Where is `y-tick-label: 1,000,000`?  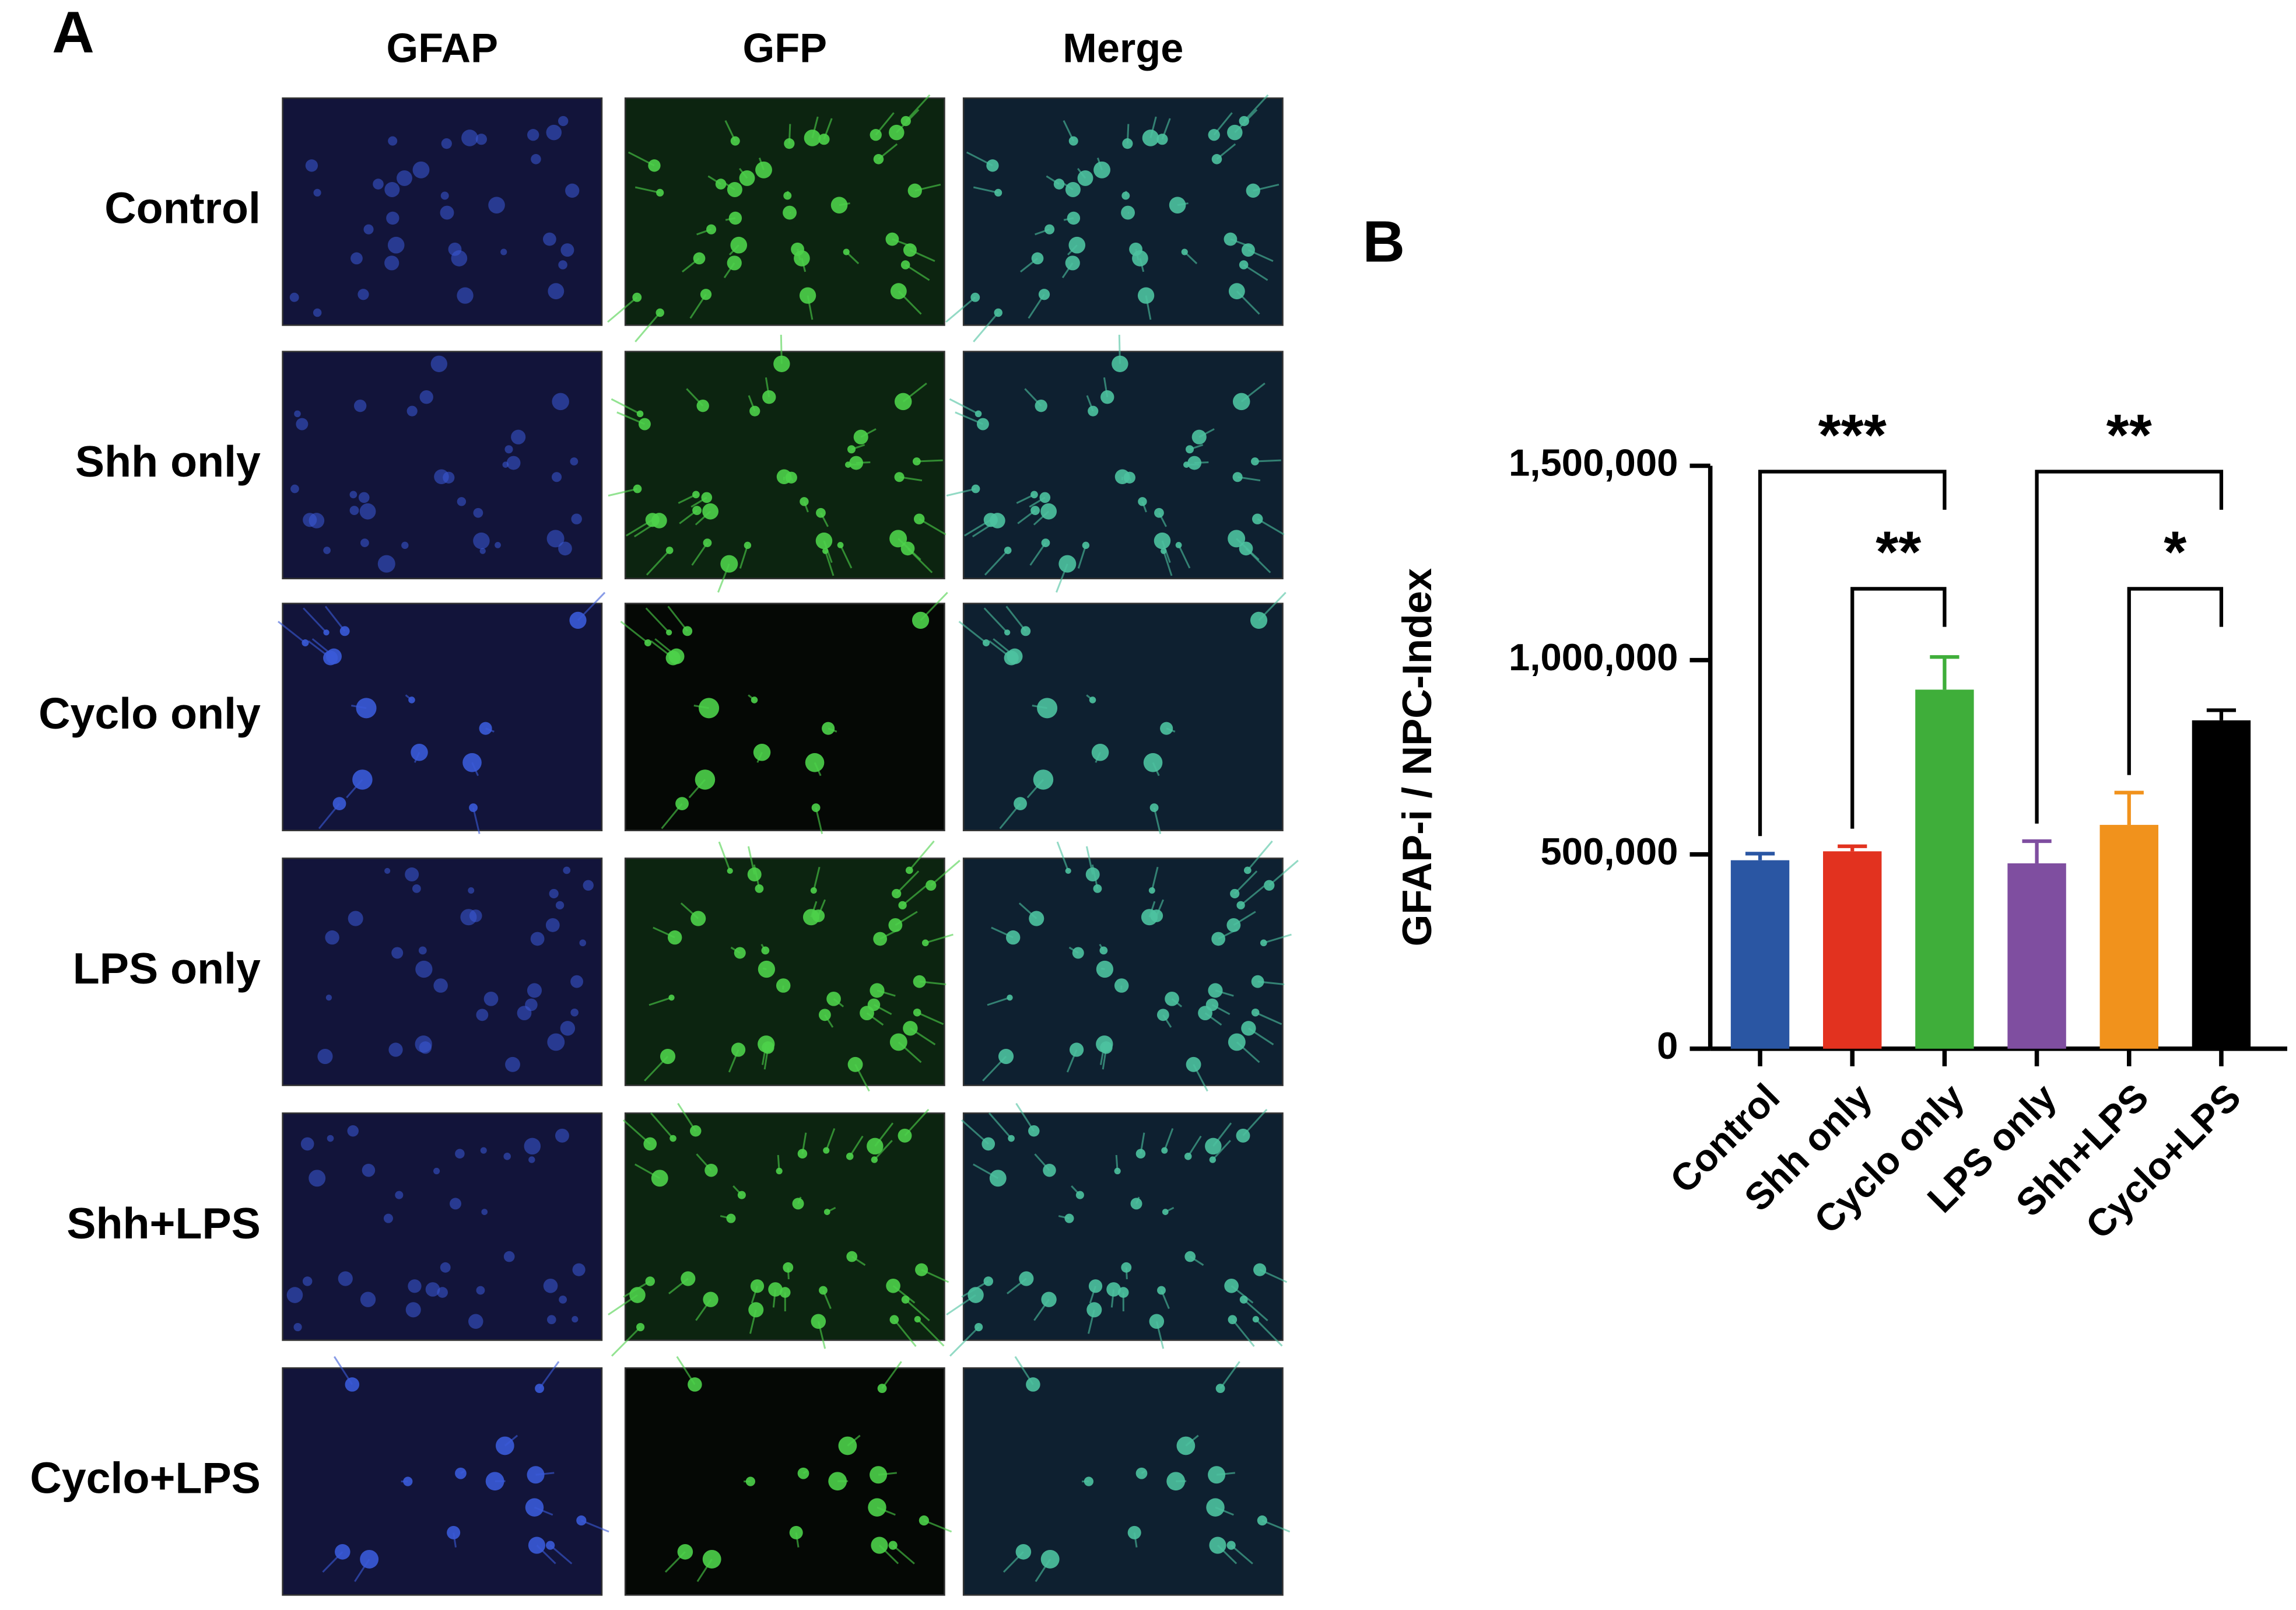 y-tick-label: 1,000,000 is located at coordinates (1593, 657).